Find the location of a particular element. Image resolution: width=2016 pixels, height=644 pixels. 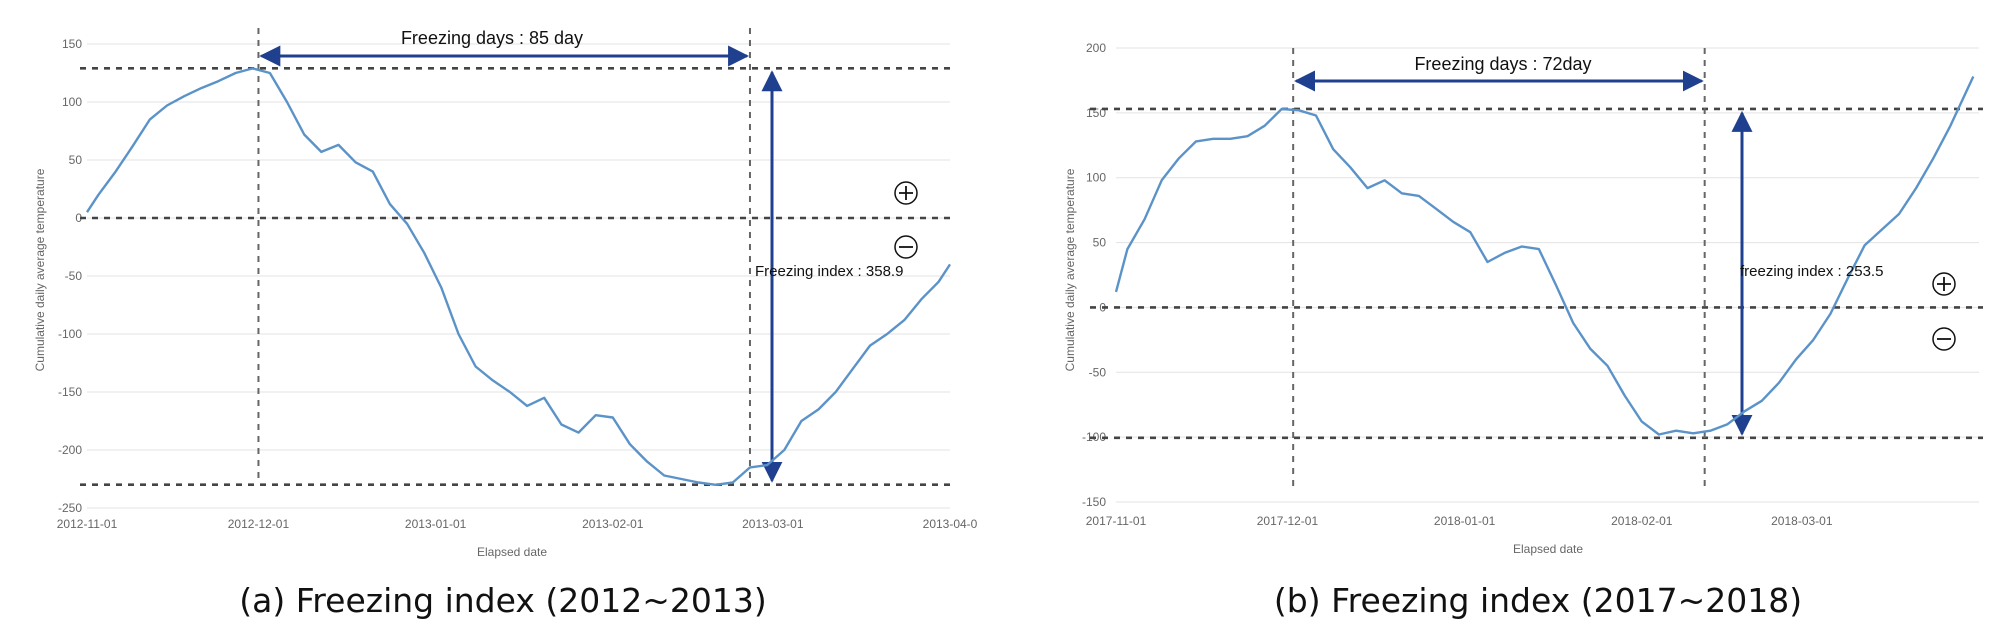

freezing-days-label-a: Freezing days : 85 day is located at coordinates (492, 38).